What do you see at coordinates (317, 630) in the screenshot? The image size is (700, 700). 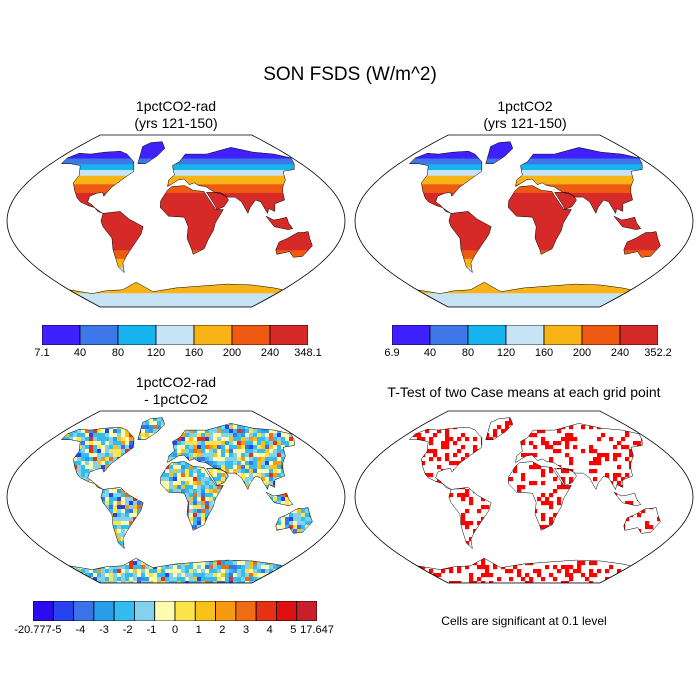 I see `colorbar-tick-label: 17.647` at bounding box center [317, 630].